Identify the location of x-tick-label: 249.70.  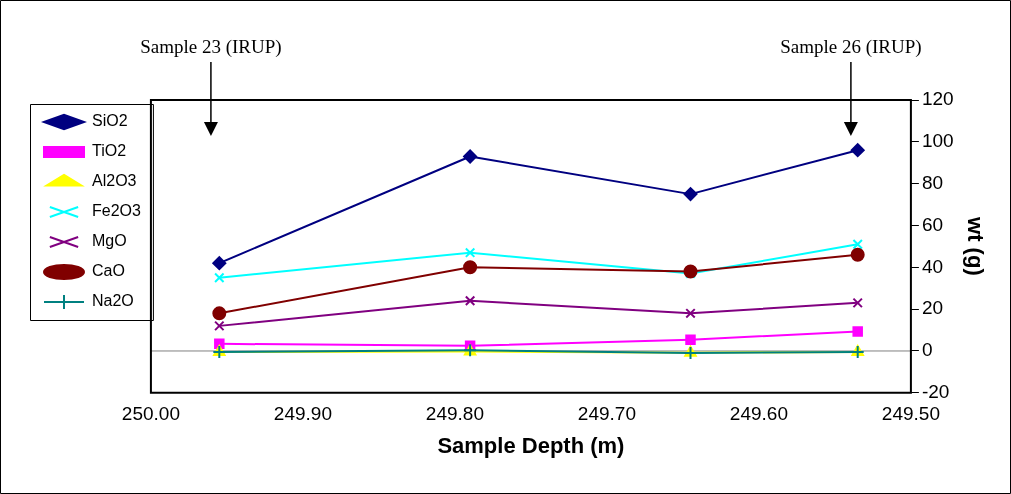
(606, 414).